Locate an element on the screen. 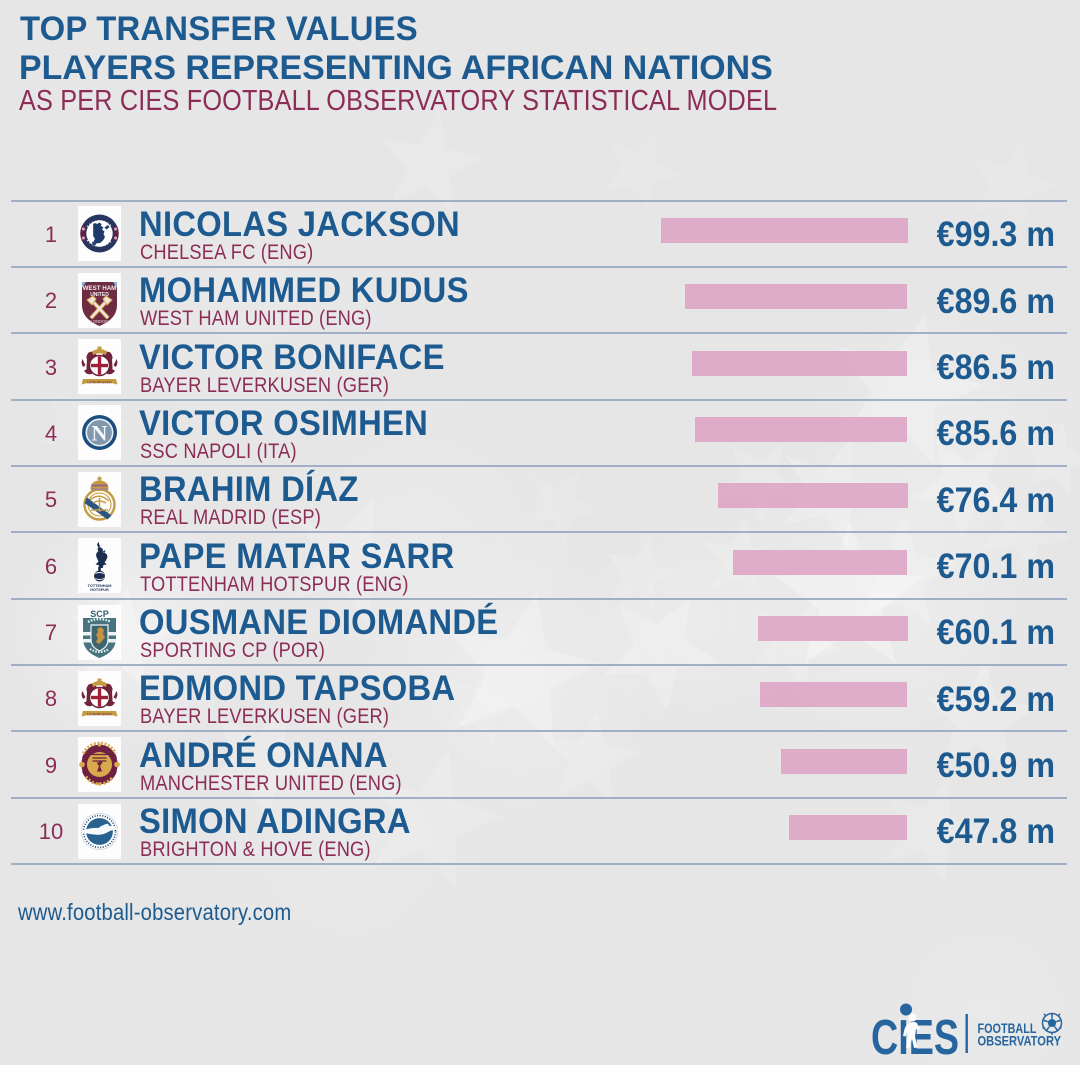 The width and height of the screenshot is (1080, 1065). svg-text: HOTSPUR is located at coordinates (99, 590).